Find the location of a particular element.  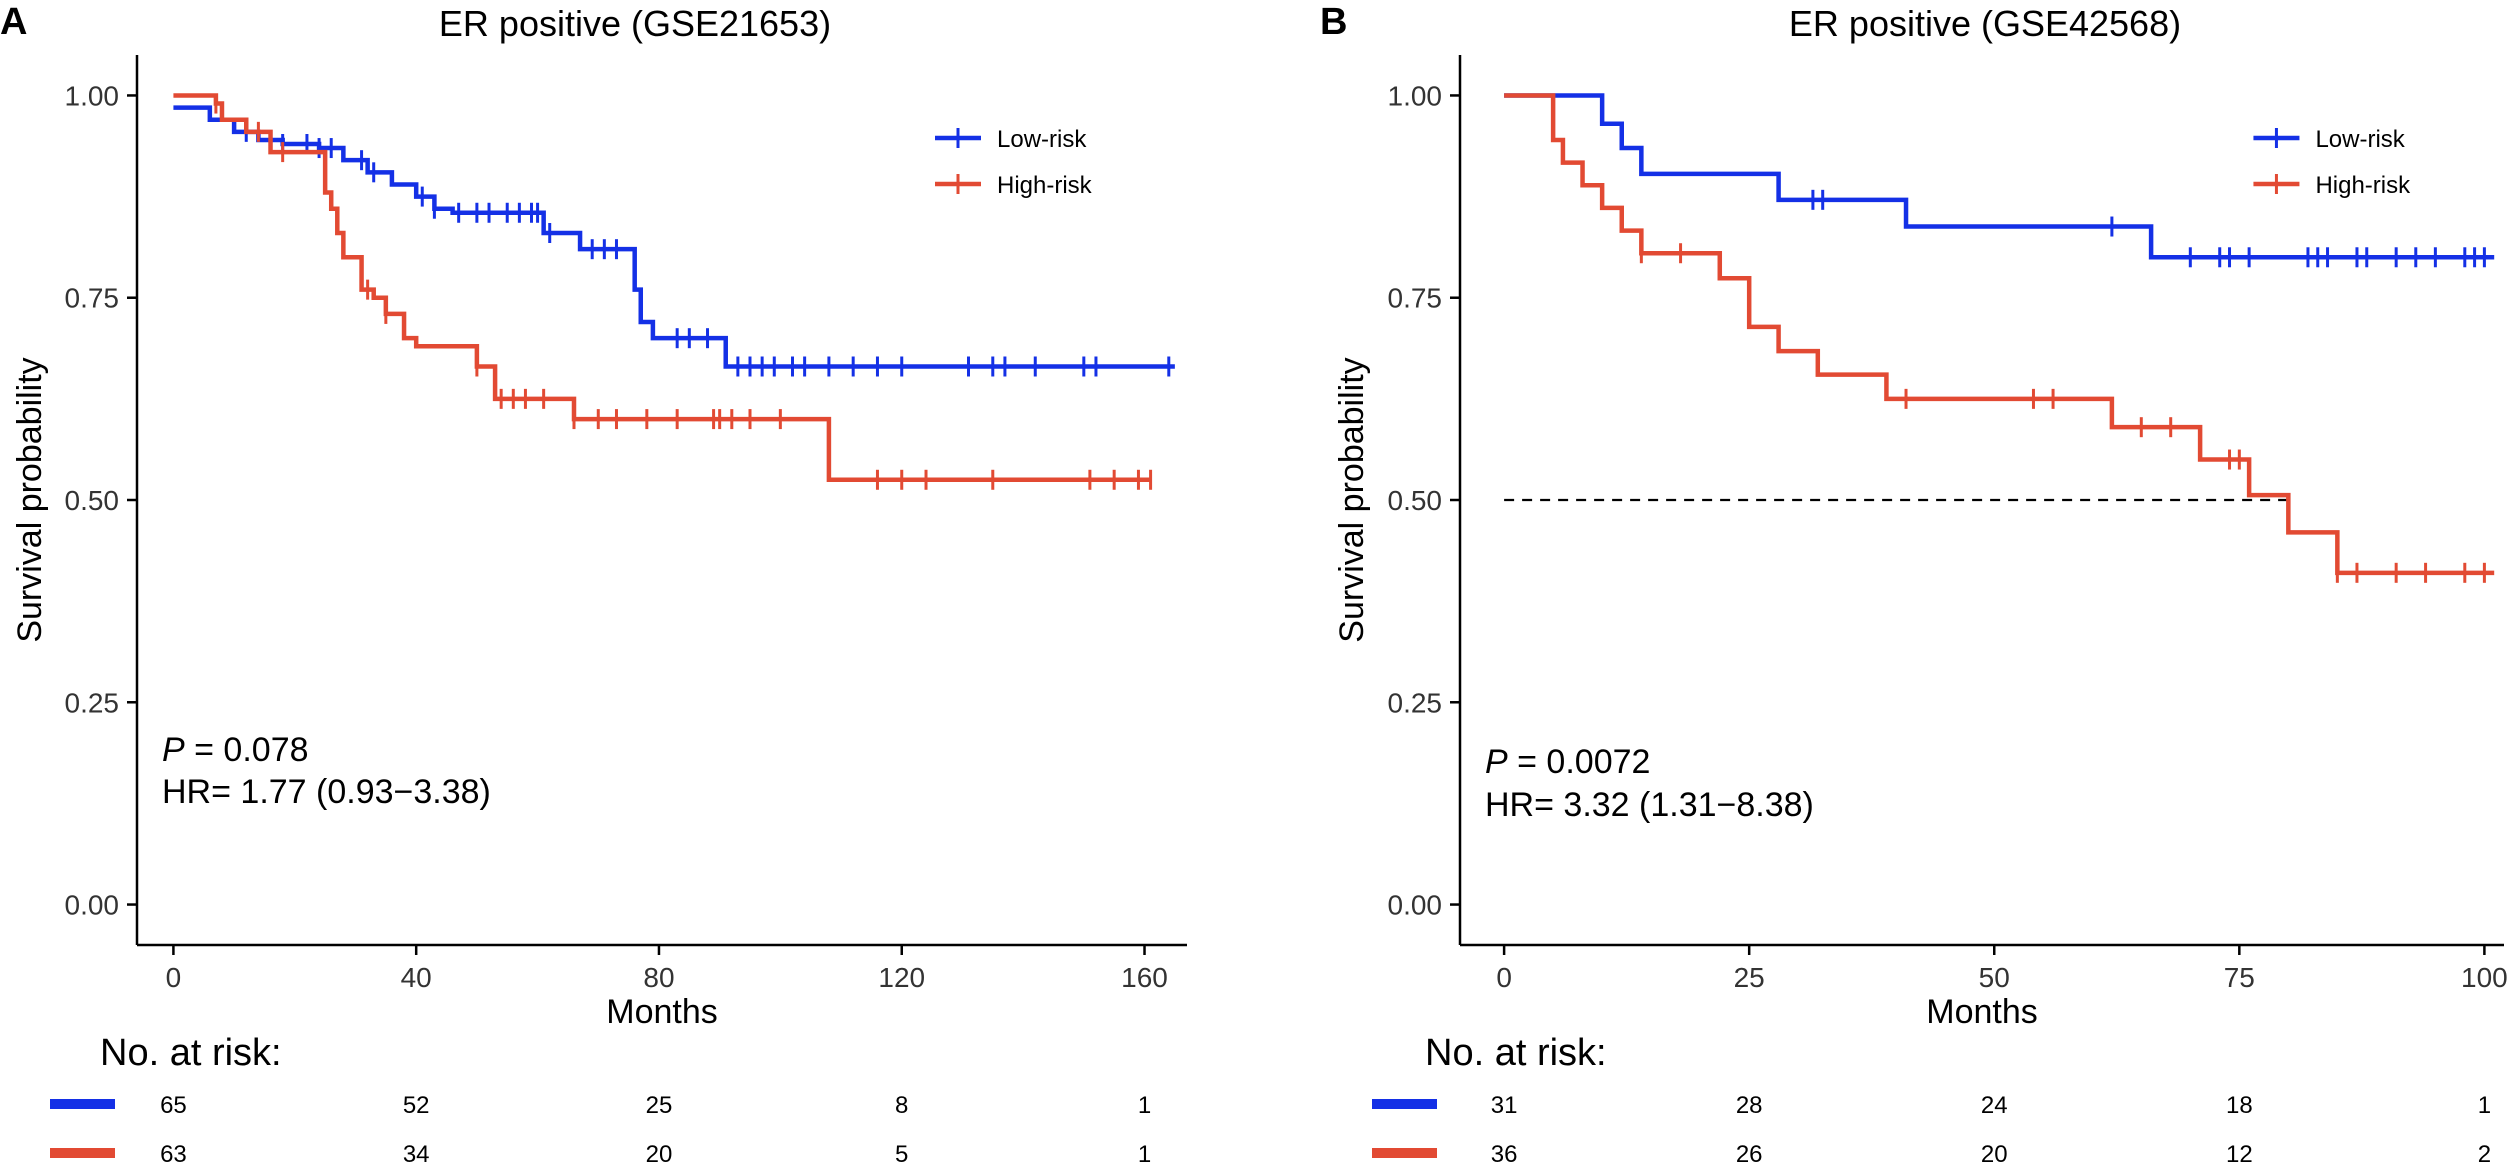

p-value-annotation: P = 0.0072 is located at coordinates (1567, 762).